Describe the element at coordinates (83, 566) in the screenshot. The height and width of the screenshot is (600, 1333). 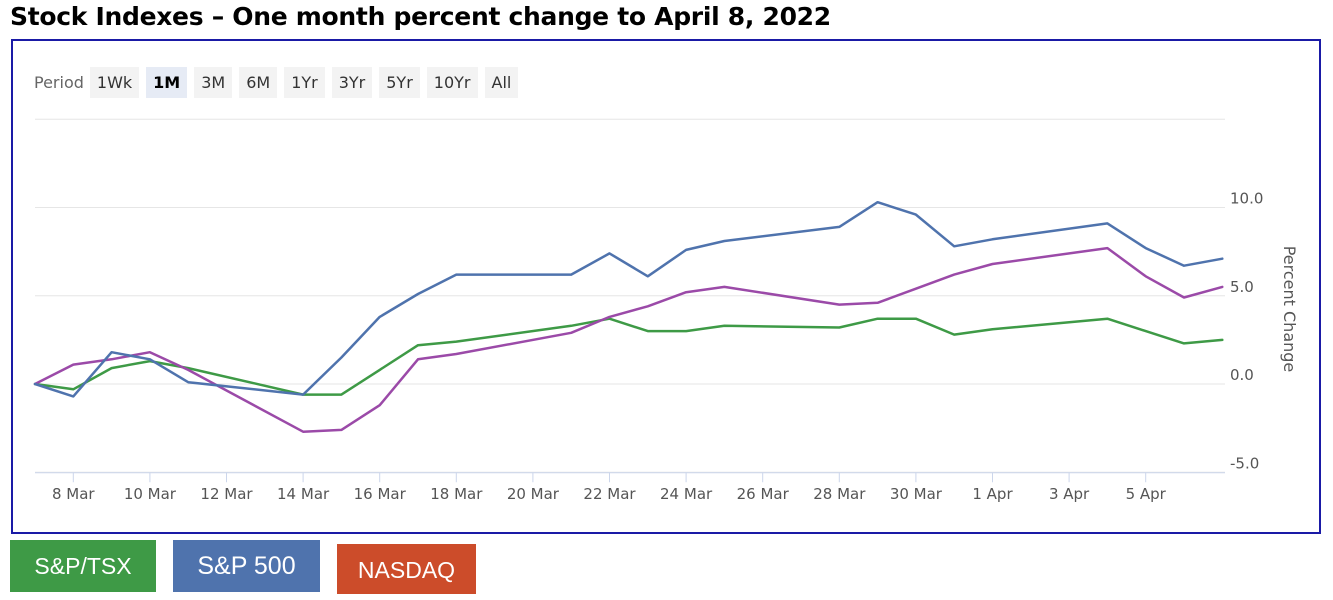
I see `legend-button-tsx: S&P/TSX` at that location.